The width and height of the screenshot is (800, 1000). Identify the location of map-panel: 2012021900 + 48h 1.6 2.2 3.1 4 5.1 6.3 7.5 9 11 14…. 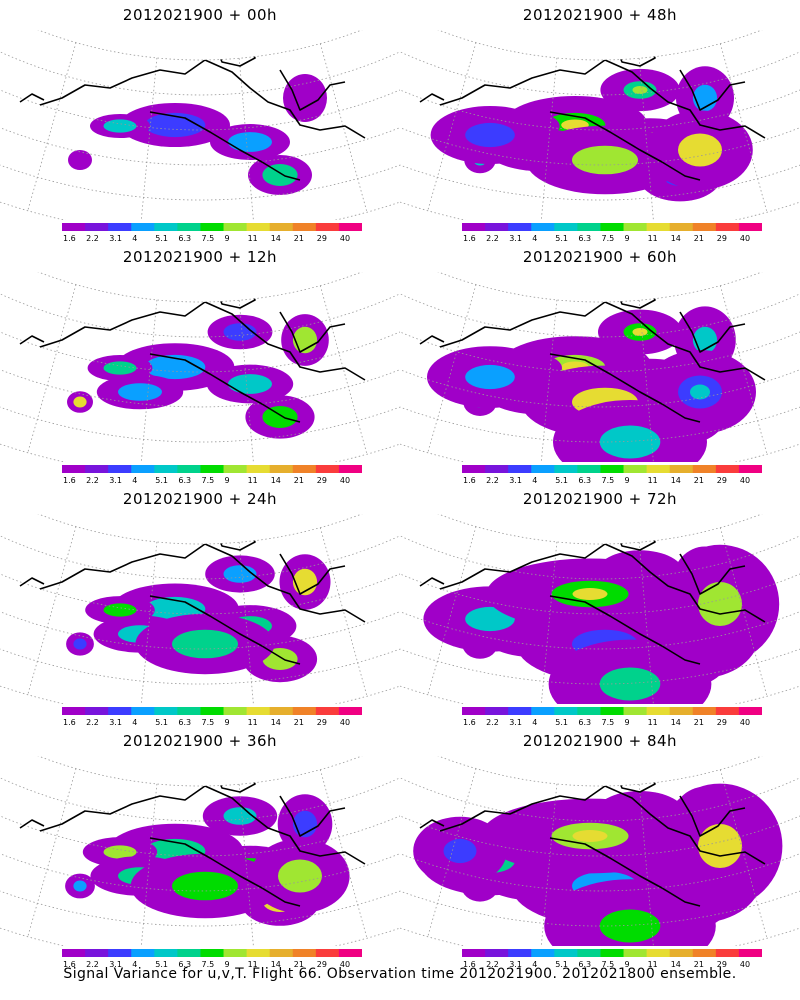
(600, 121).